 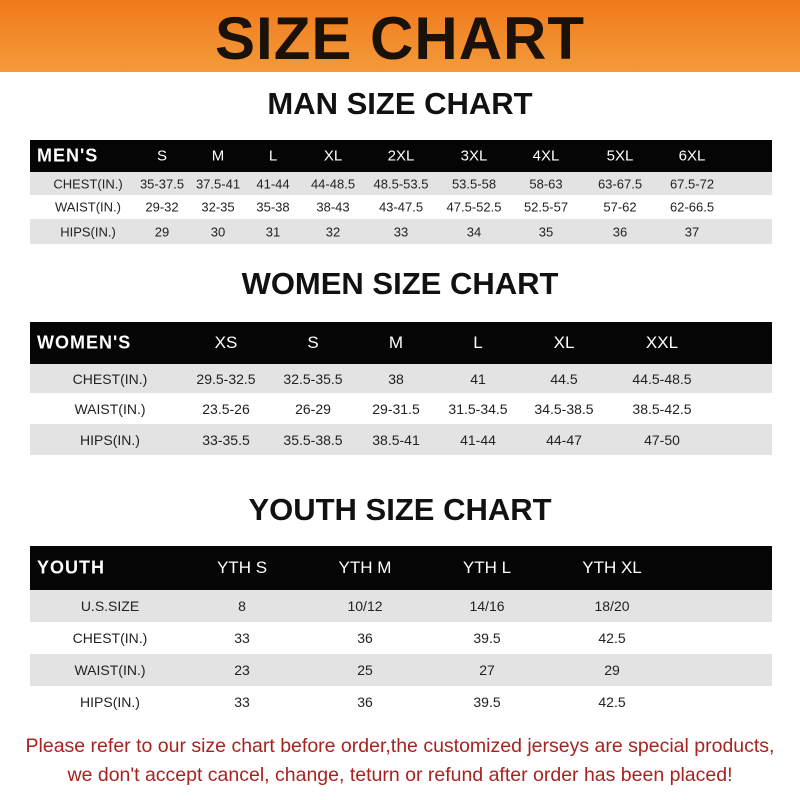 I want to click on table-cell: 33-35.5, so click(x=226, y=439).